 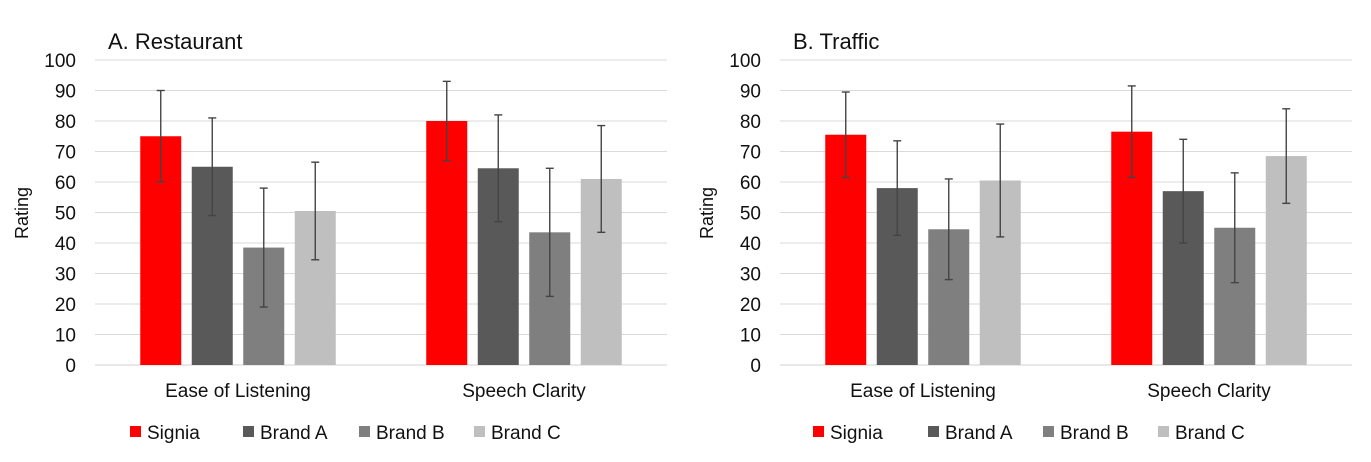 I want to click on chart-title: A. Restaurant, so click(x=175, y=41).